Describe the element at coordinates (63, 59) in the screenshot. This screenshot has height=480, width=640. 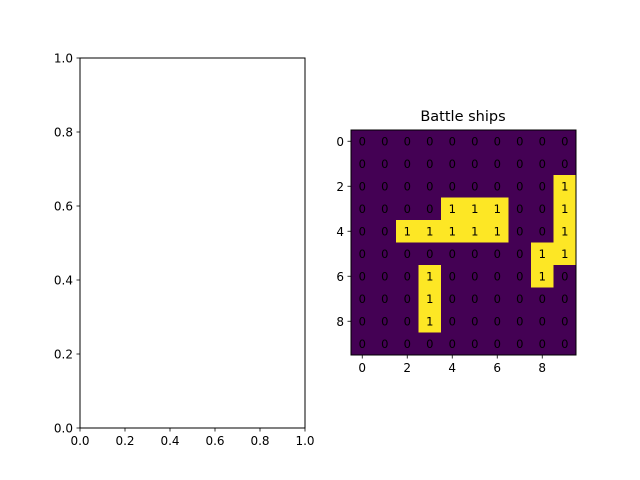
I see `y-tick-label: 1.0` at that location.